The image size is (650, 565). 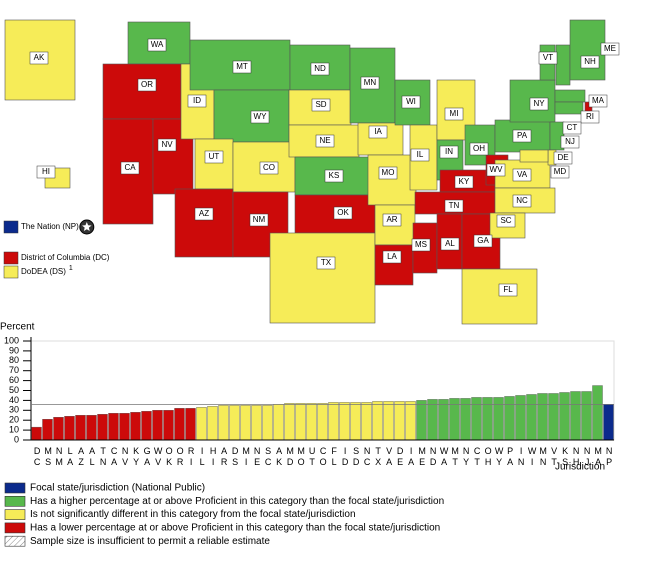 What do you see at coordinates (562, 157) in the screenshot?
I see `state-label: DE` at bounding box center [562, 157].